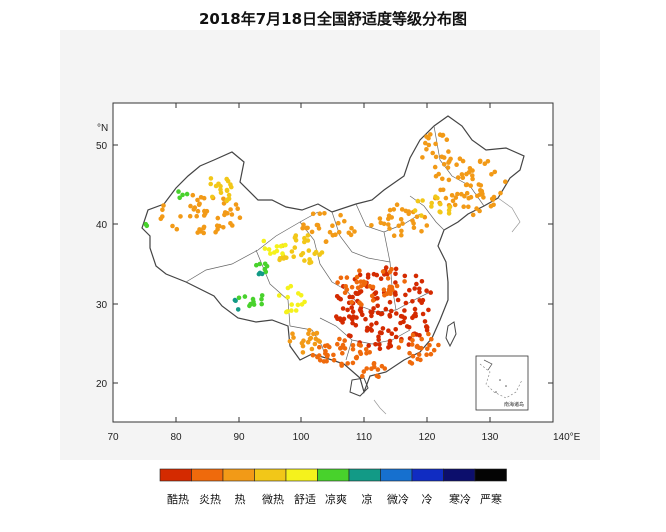 This screenshot has height=532, width=666. What do you see at coordinates (514, 404) in the screenshot?
I see `inset-label: 南海诸岛` at bounding box center [514, 404].